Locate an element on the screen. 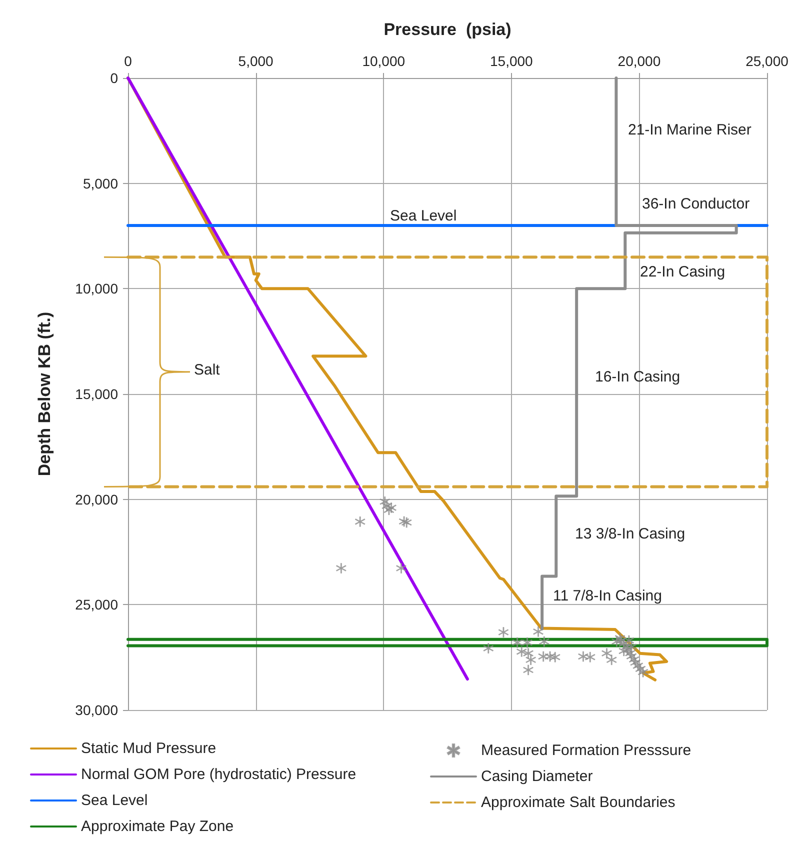 The image size is (796, 851). annotation: 22-In Casing is located at coordinates (683, 272).